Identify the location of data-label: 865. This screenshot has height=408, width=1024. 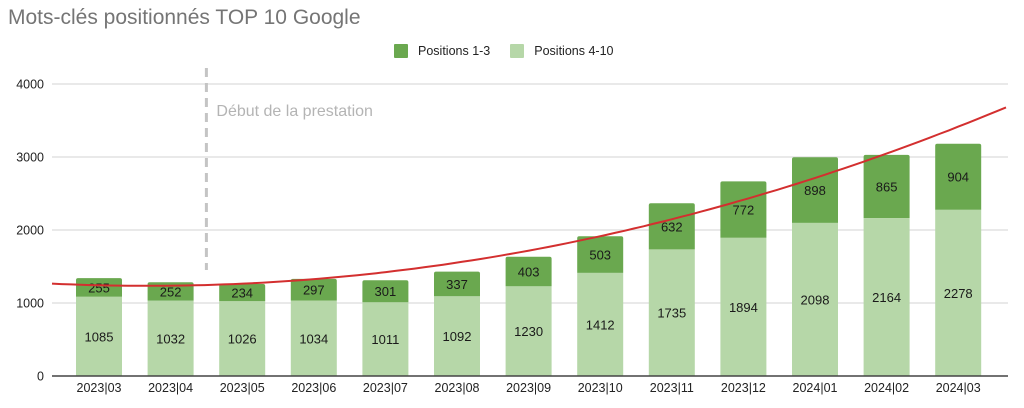
(887, 186).